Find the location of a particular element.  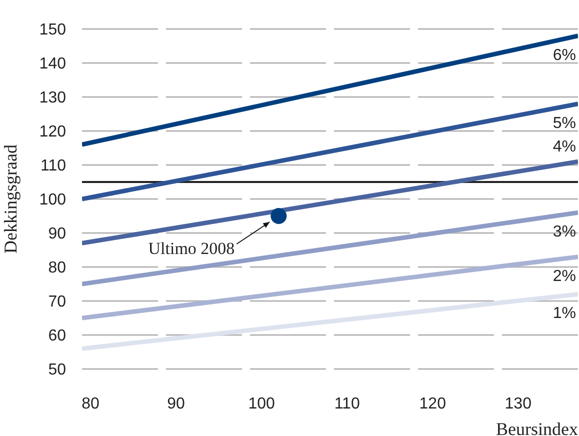

series-label: 2% is located at coordinates (564, 276).